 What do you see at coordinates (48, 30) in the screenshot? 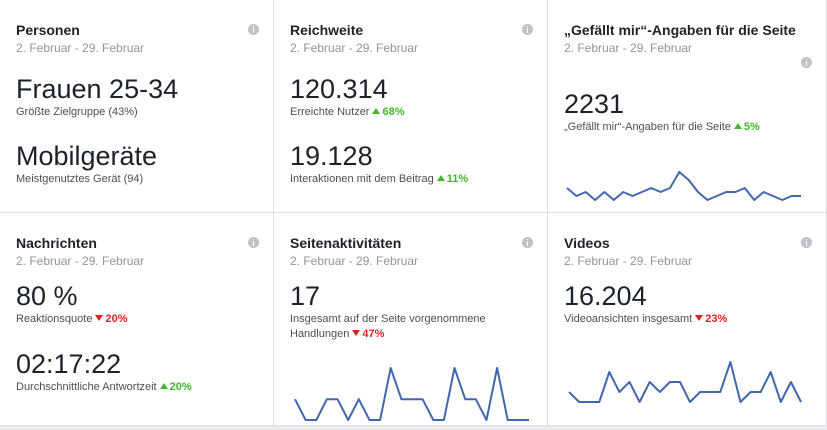
I see `card-title: Personen` at bounding box center [48, 30].